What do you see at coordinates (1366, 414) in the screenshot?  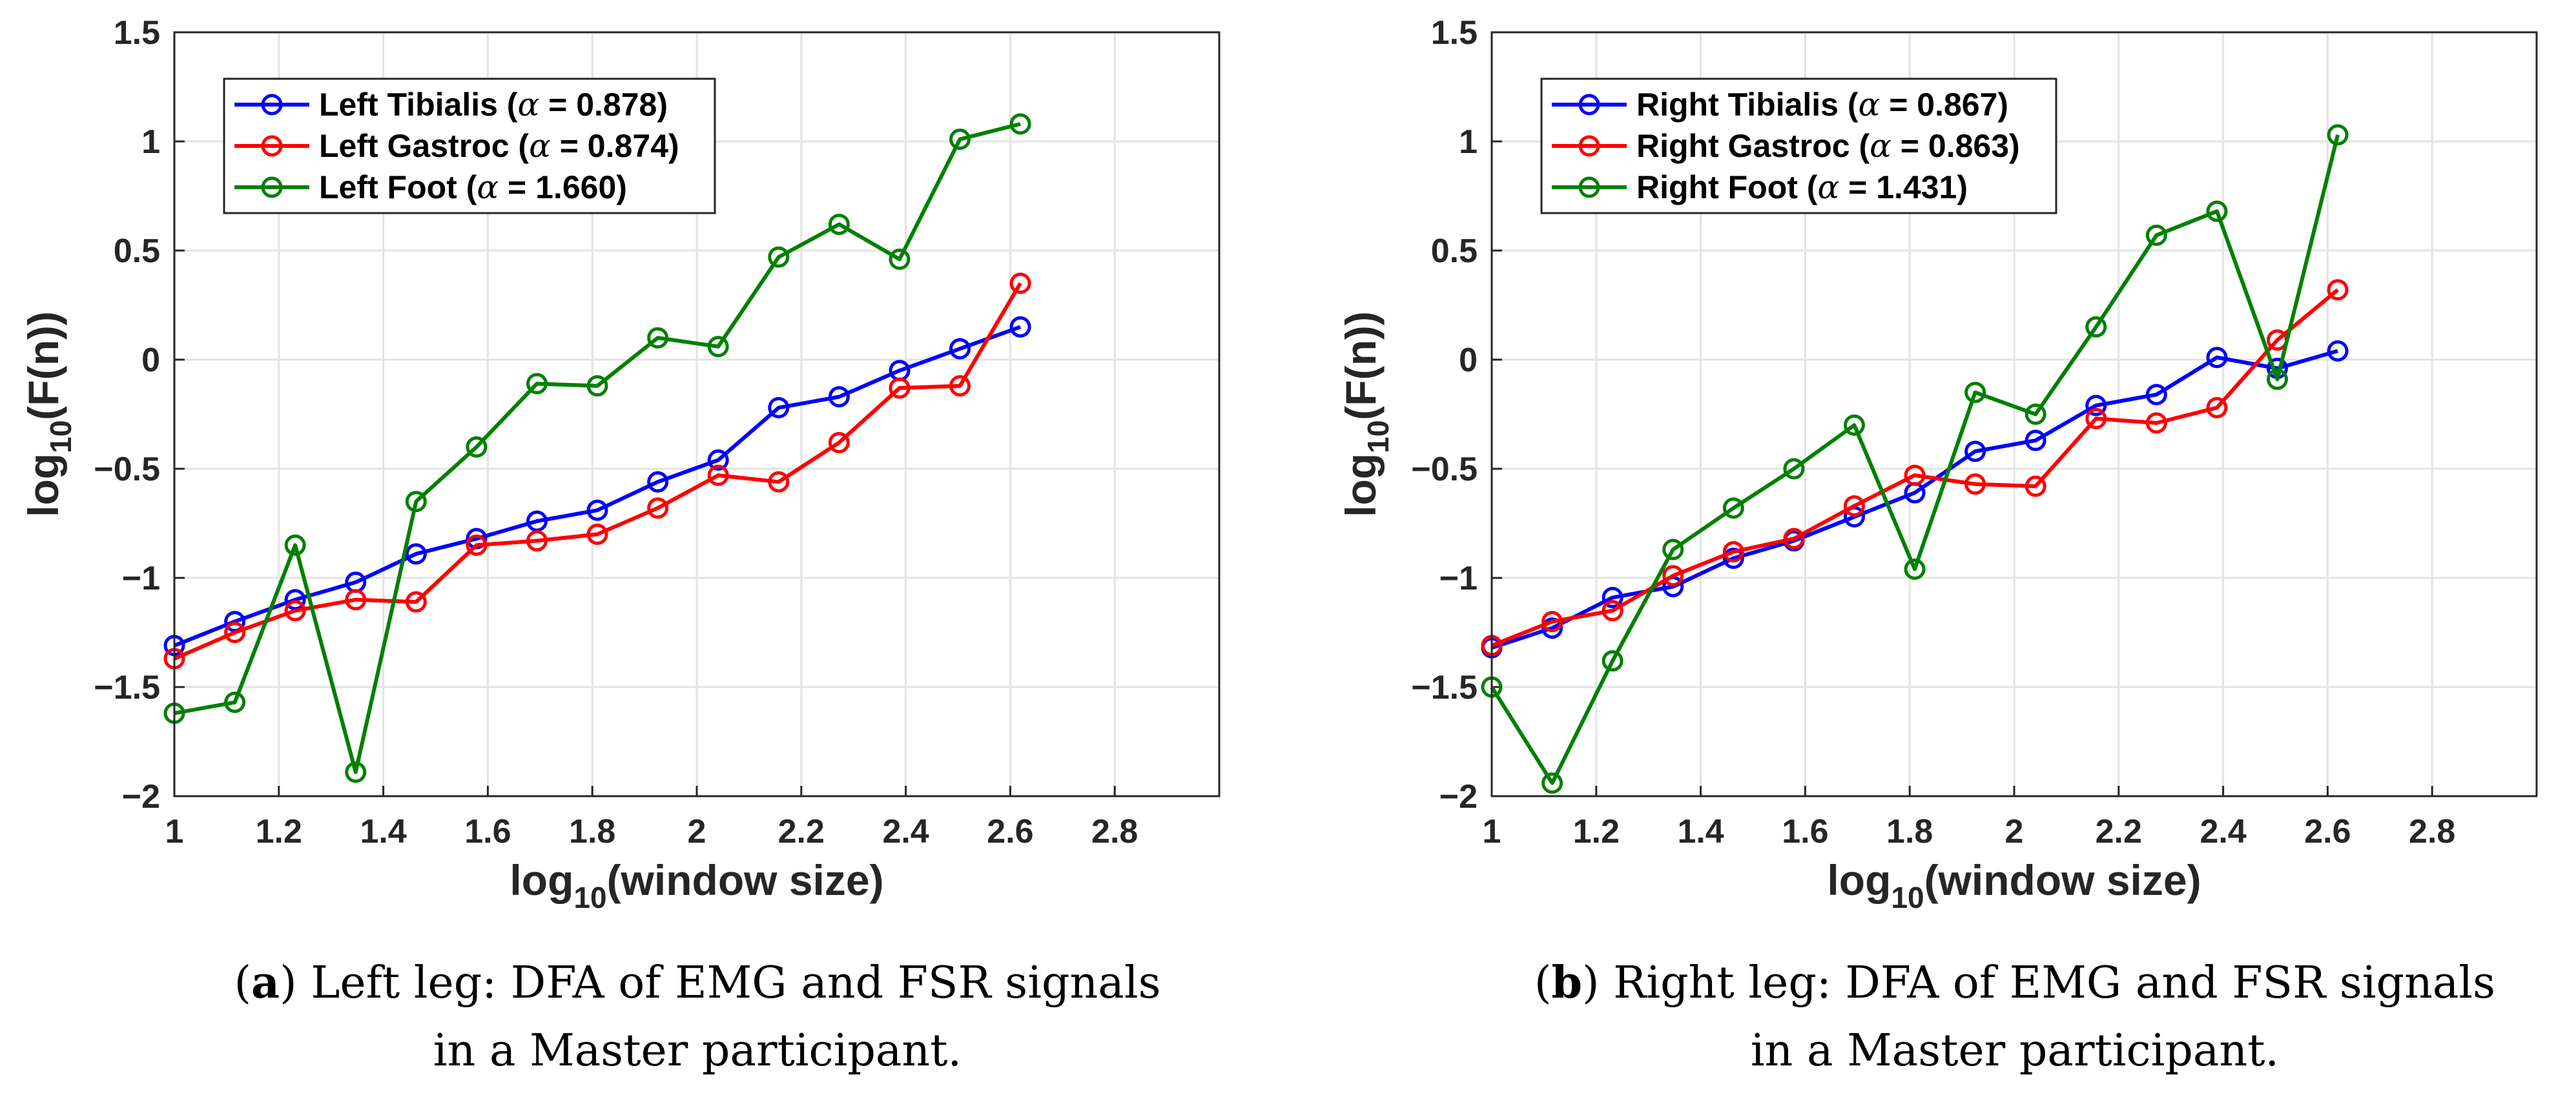 I see `y-axis-label: log10(F(n))` at bounding box center [1366, 414].